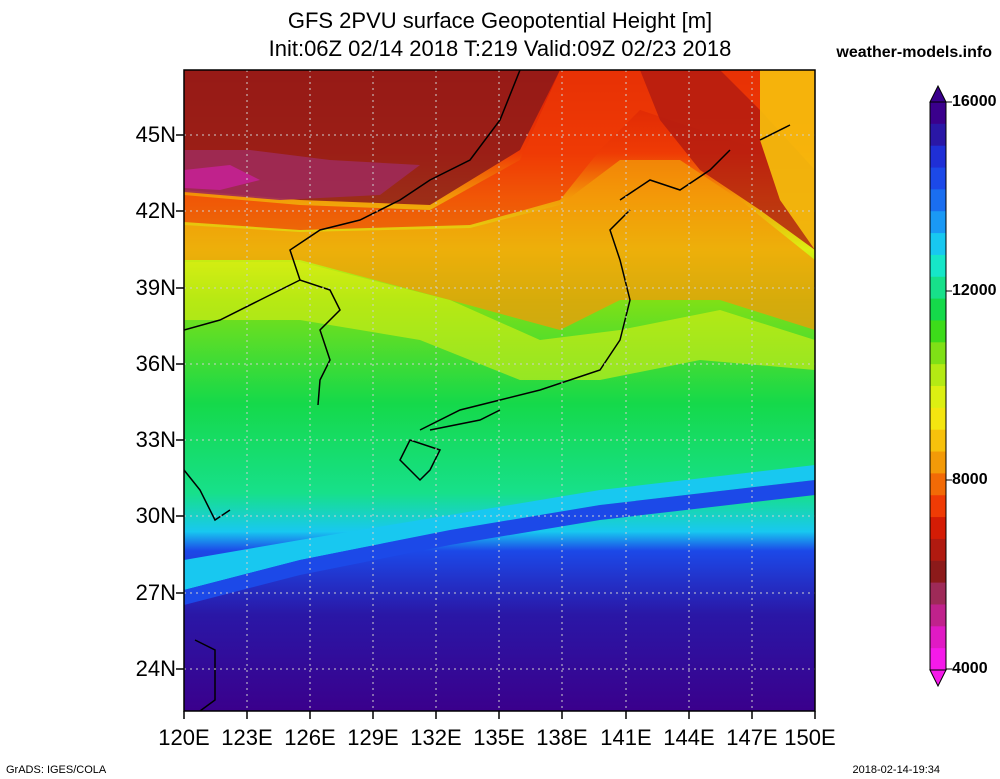 The image size is (1000, 779). I want to click on colorbar, so click(940, 386).